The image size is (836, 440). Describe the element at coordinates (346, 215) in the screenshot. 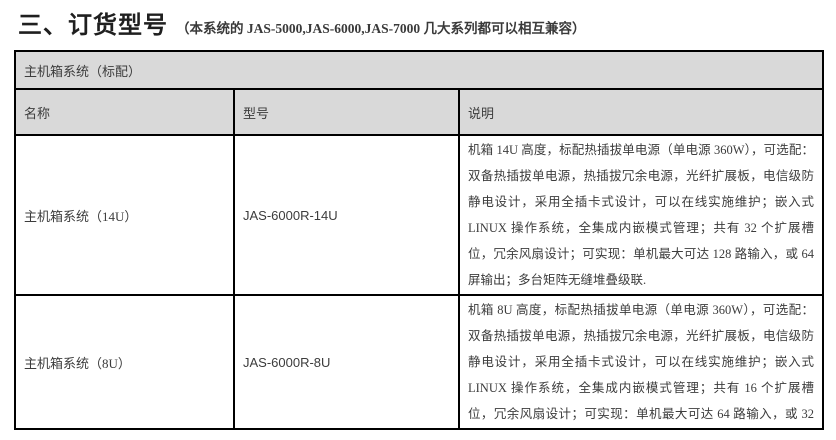

I see `model-cell: JAS-6000R-14U` at that location.